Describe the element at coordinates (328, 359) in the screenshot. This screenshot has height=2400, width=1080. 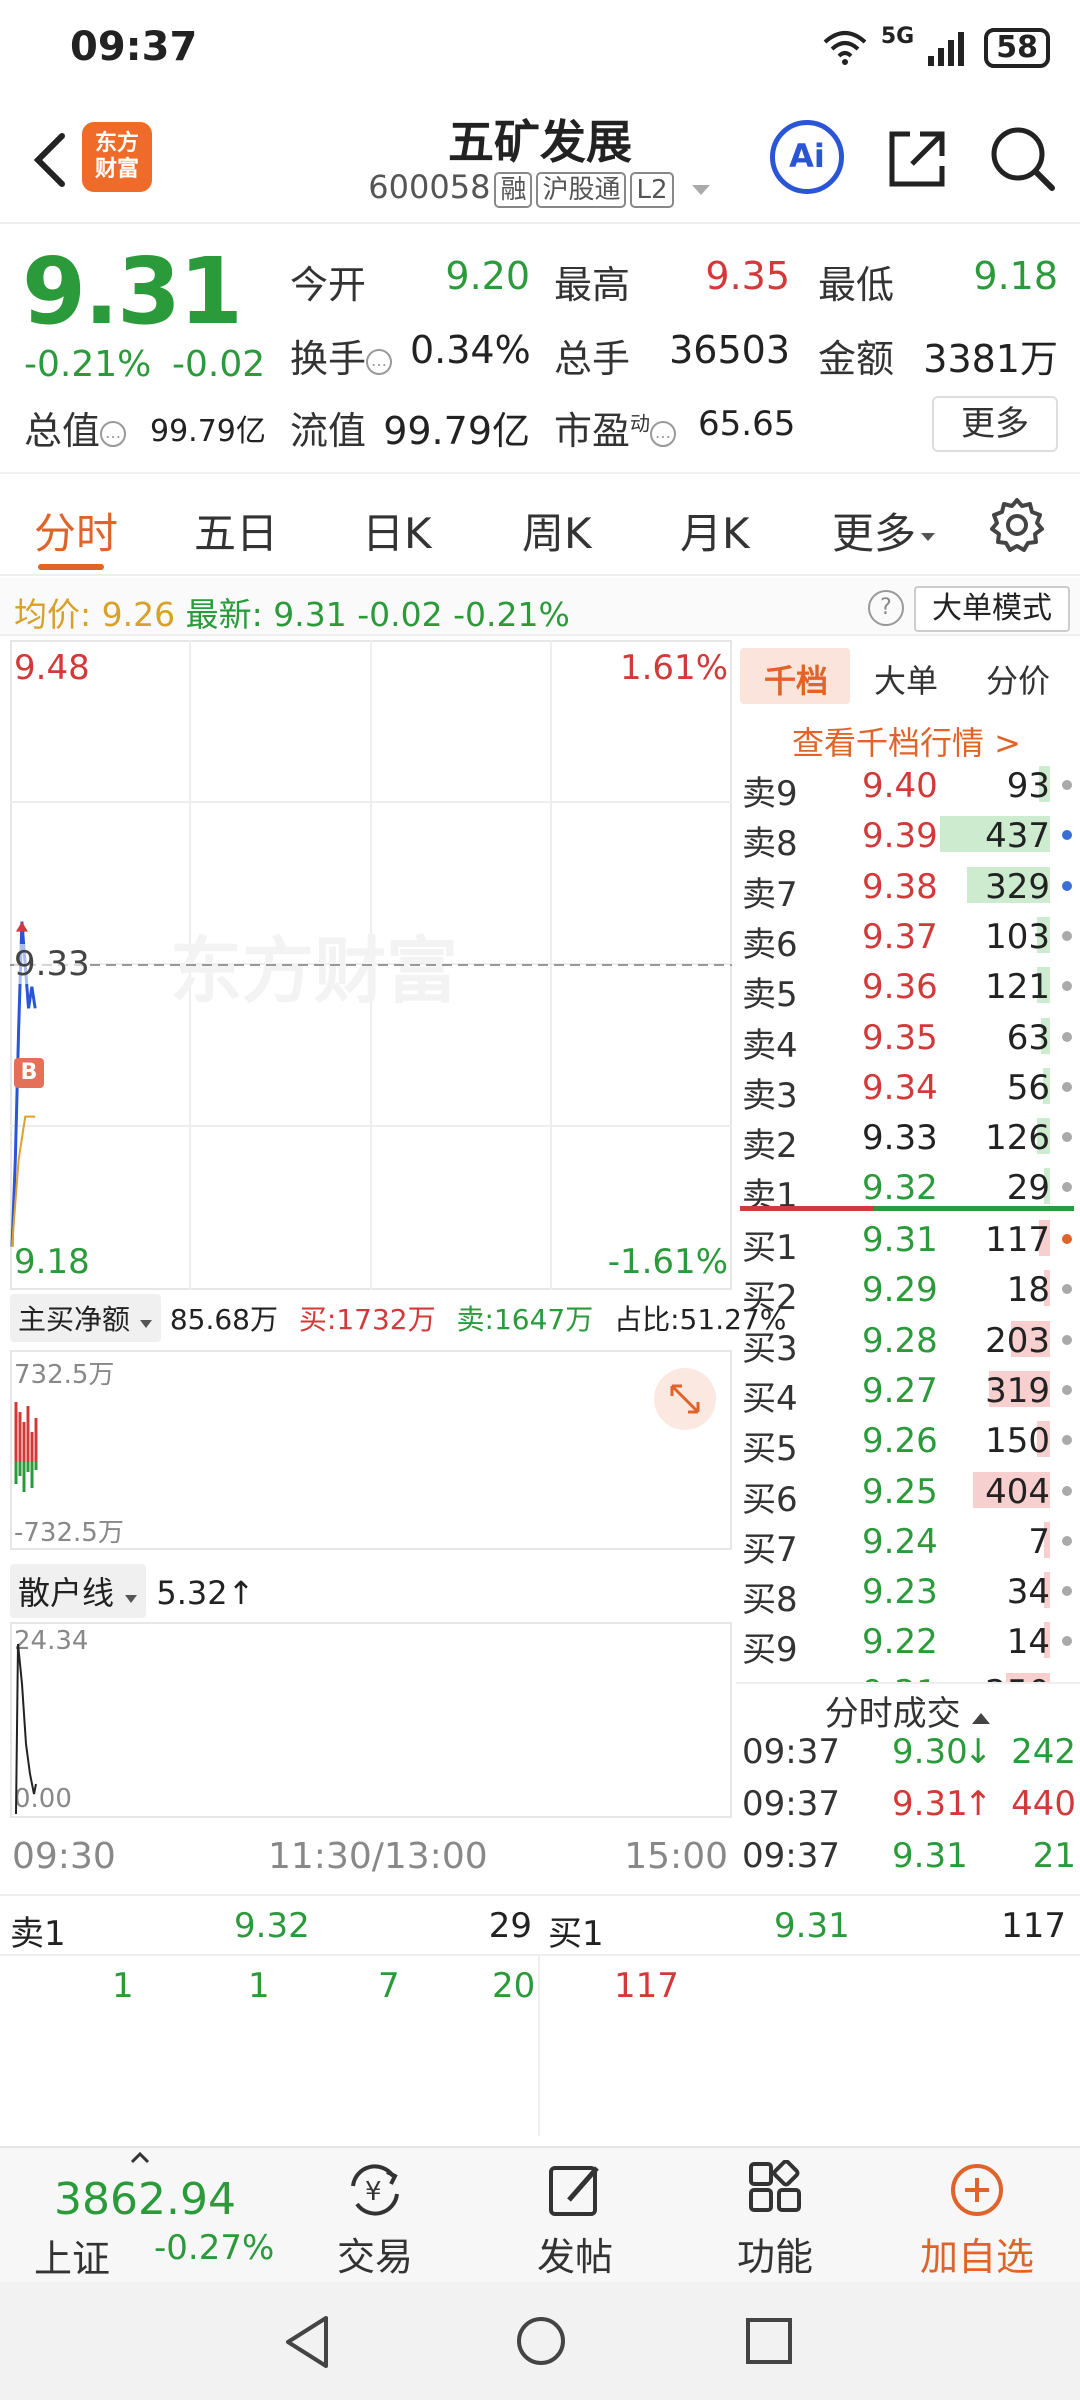
I see `turnover-label-text: 换手` at that location.